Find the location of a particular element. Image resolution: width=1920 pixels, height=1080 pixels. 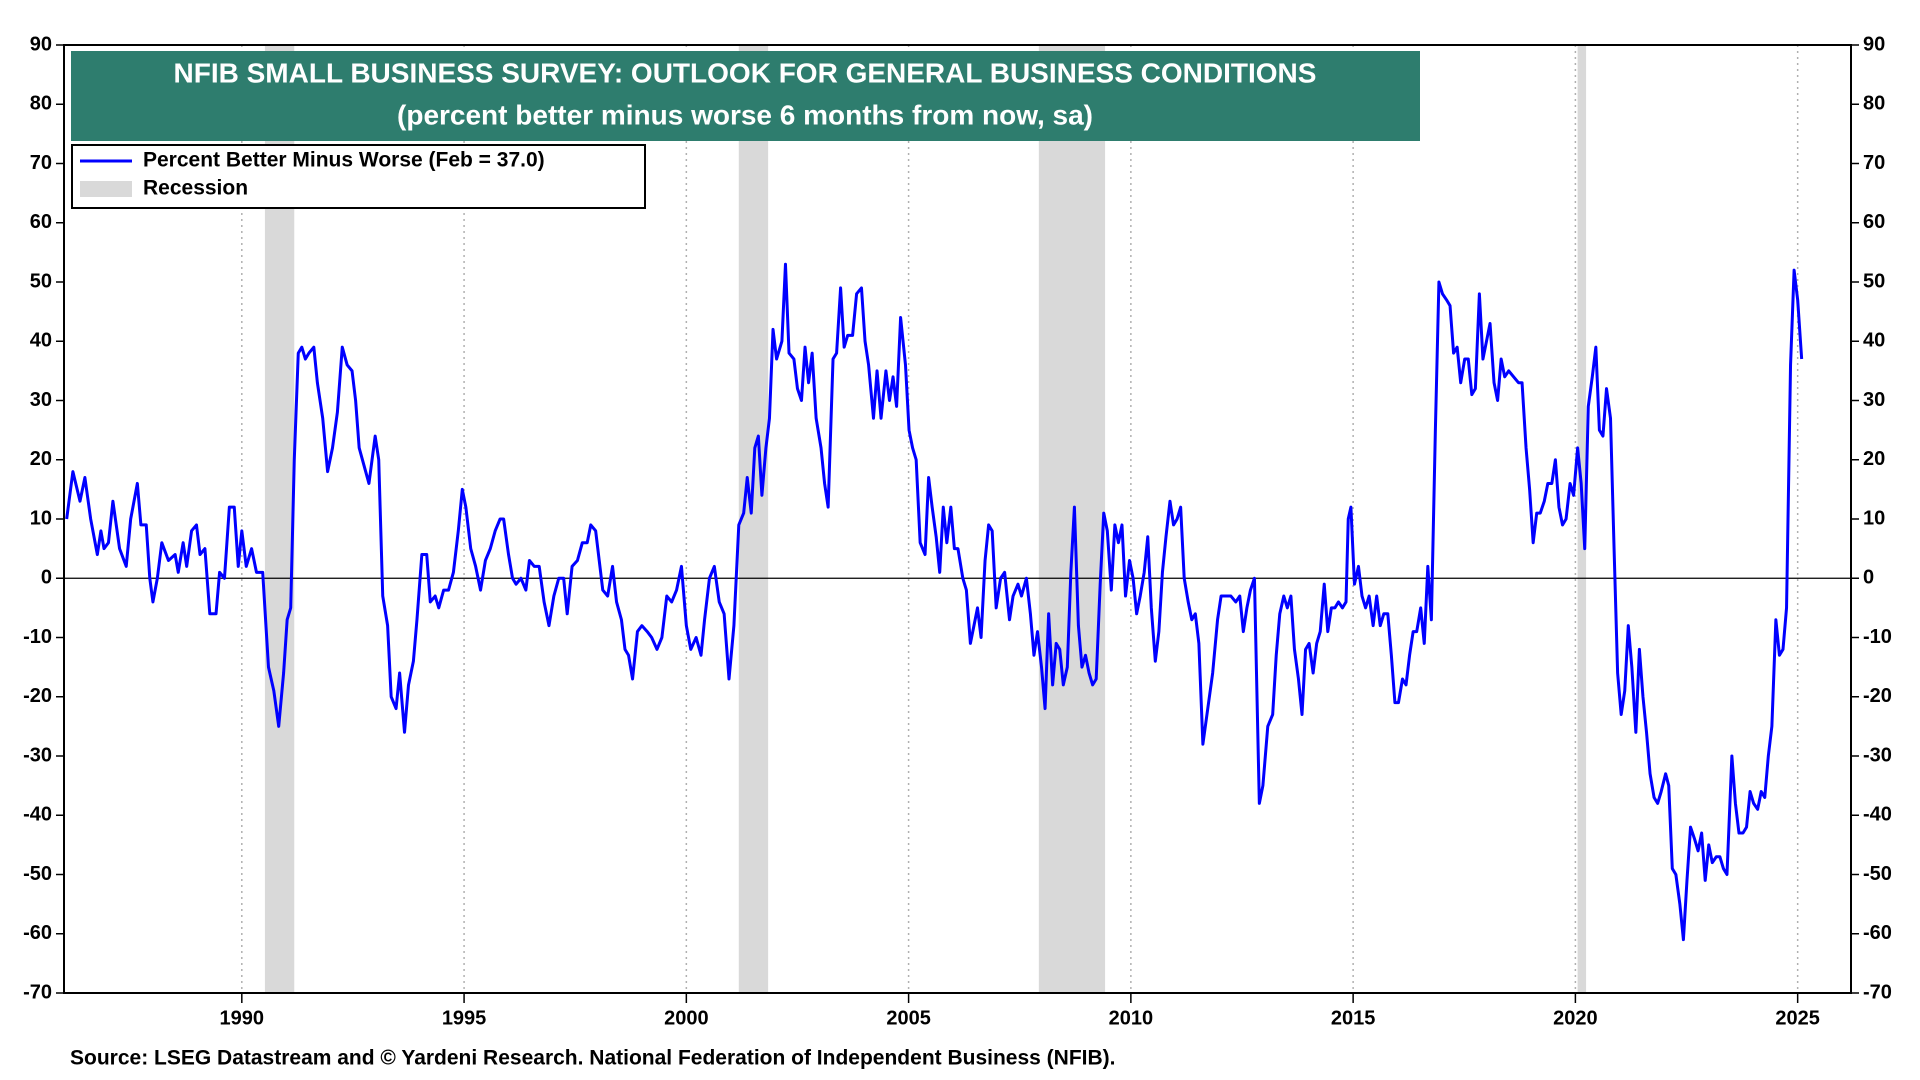

x-tick-label: 2010 is located at coordinates (1131, 1018).